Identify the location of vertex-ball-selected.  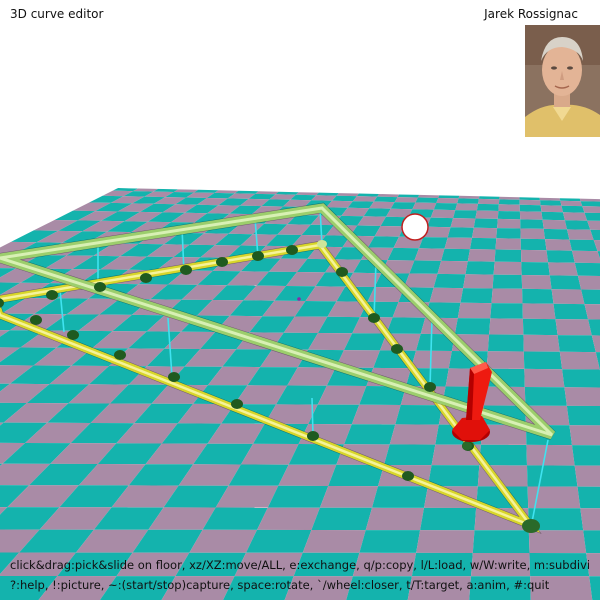
(531, 526).